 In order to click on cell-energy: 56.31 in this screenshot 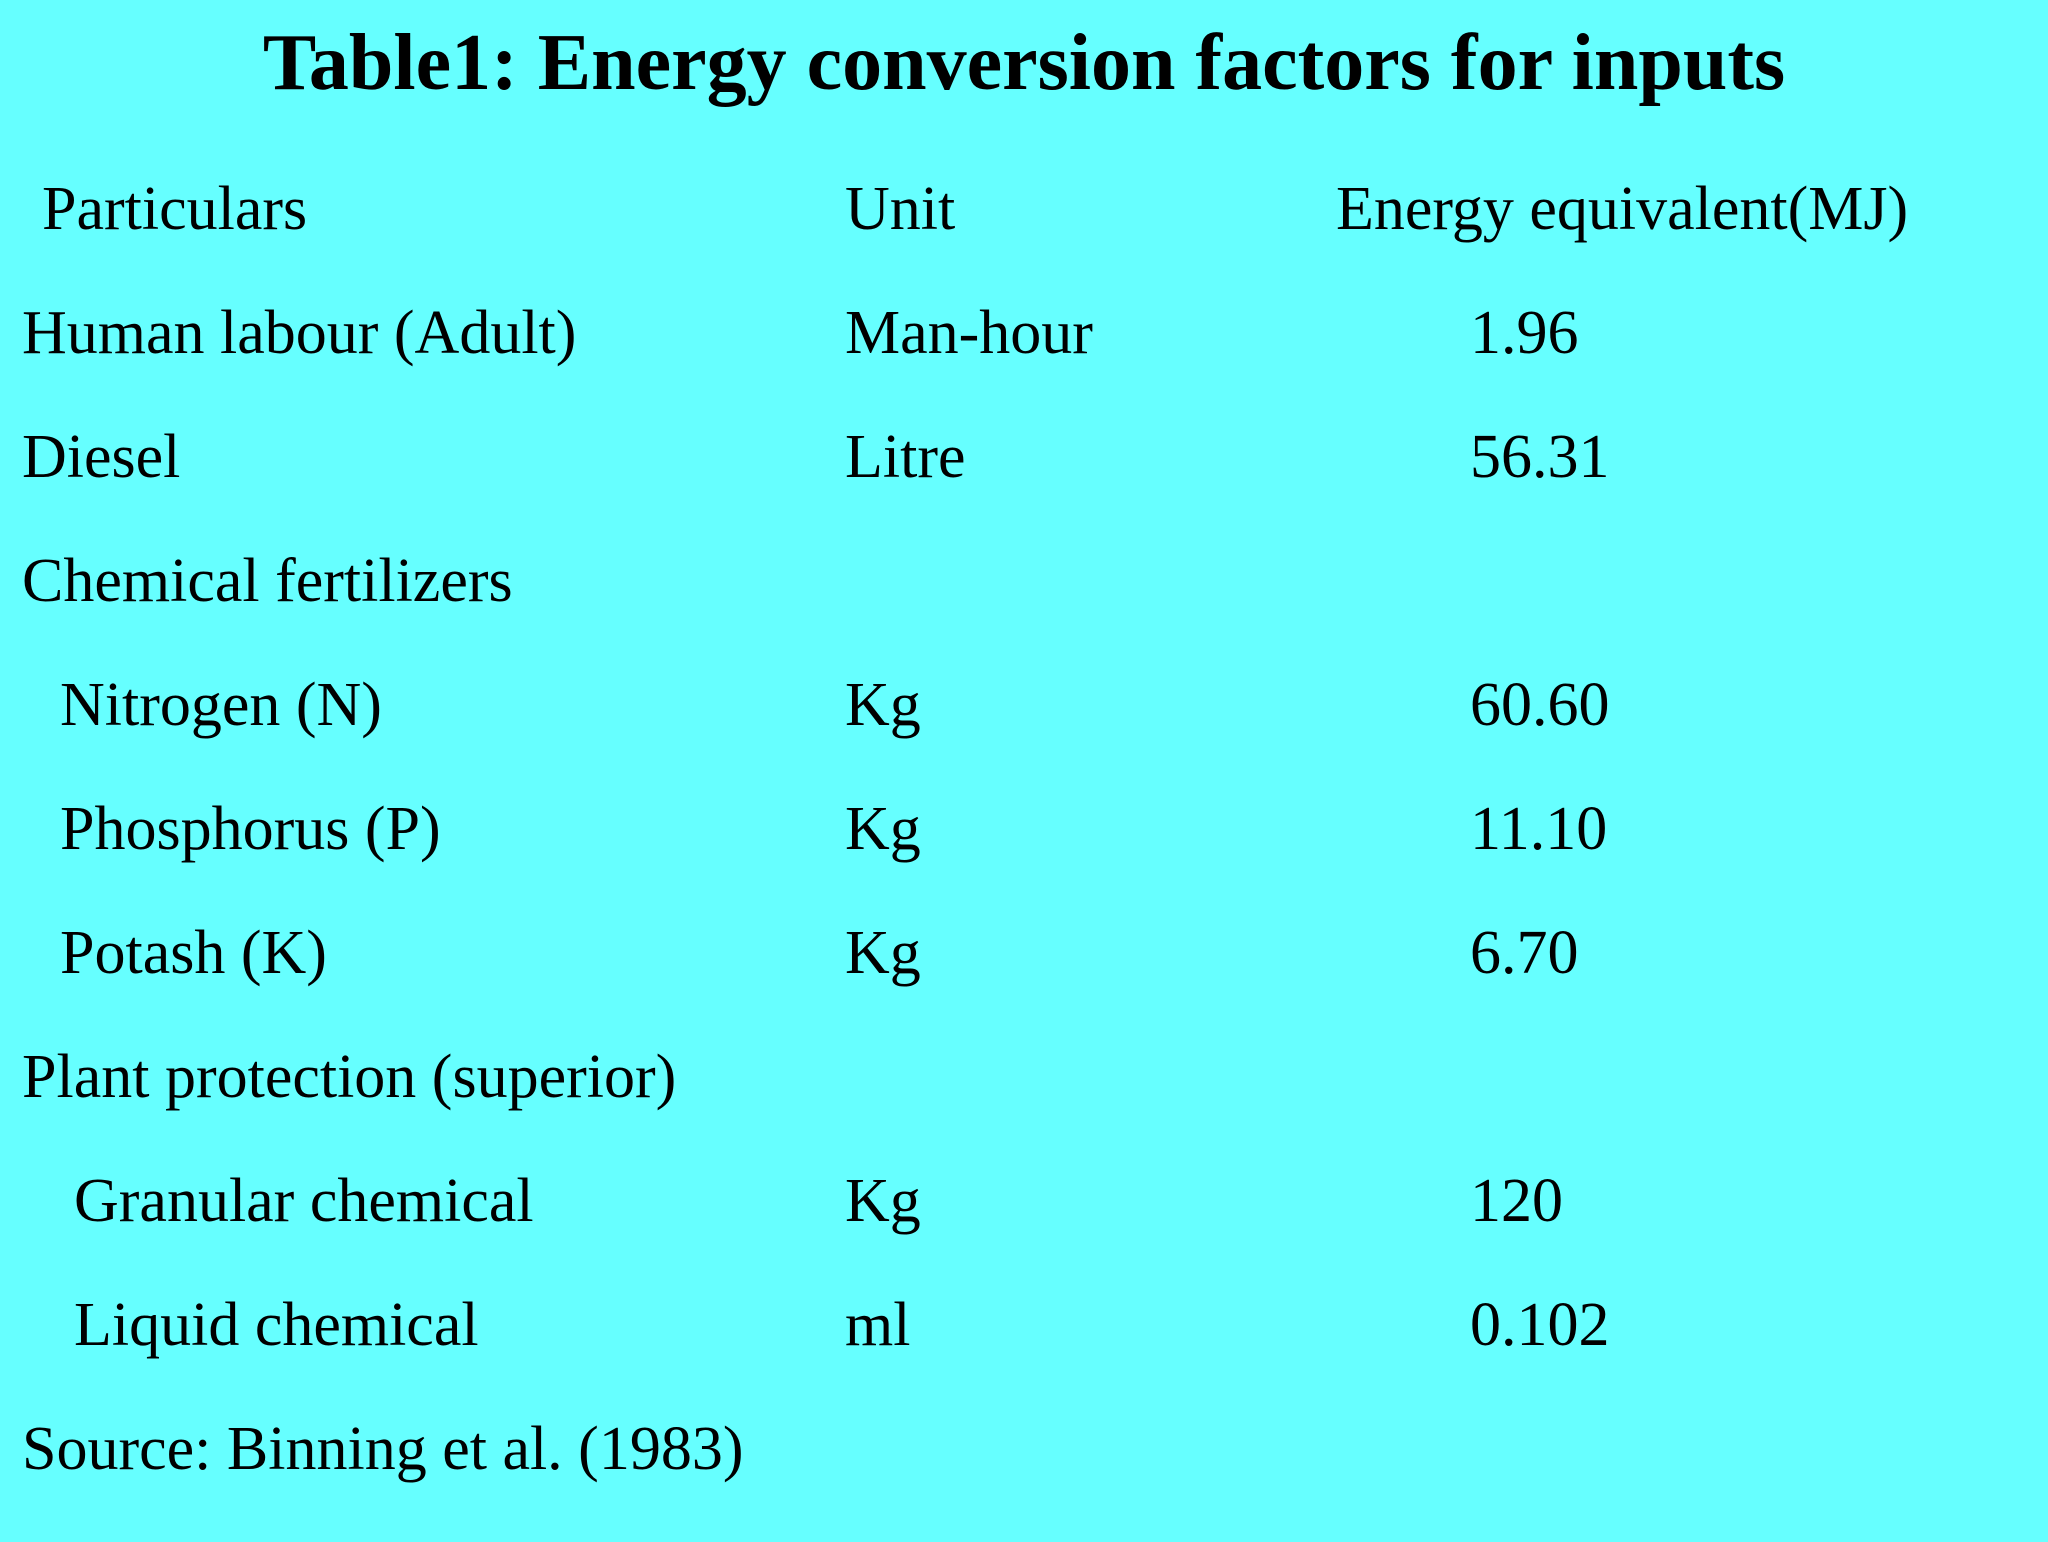, I will do `click(1540, 457)`.